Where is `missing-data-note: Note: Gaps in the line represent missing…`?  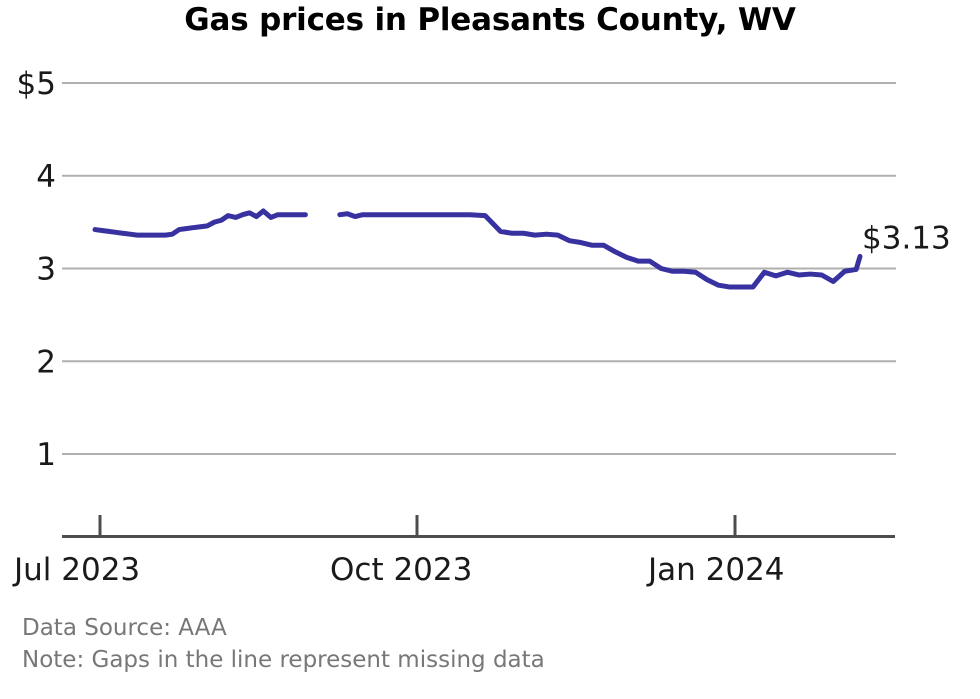
missing-data-note: Note: Gaps in the line represent missing… is located at coordinates (283, 660).